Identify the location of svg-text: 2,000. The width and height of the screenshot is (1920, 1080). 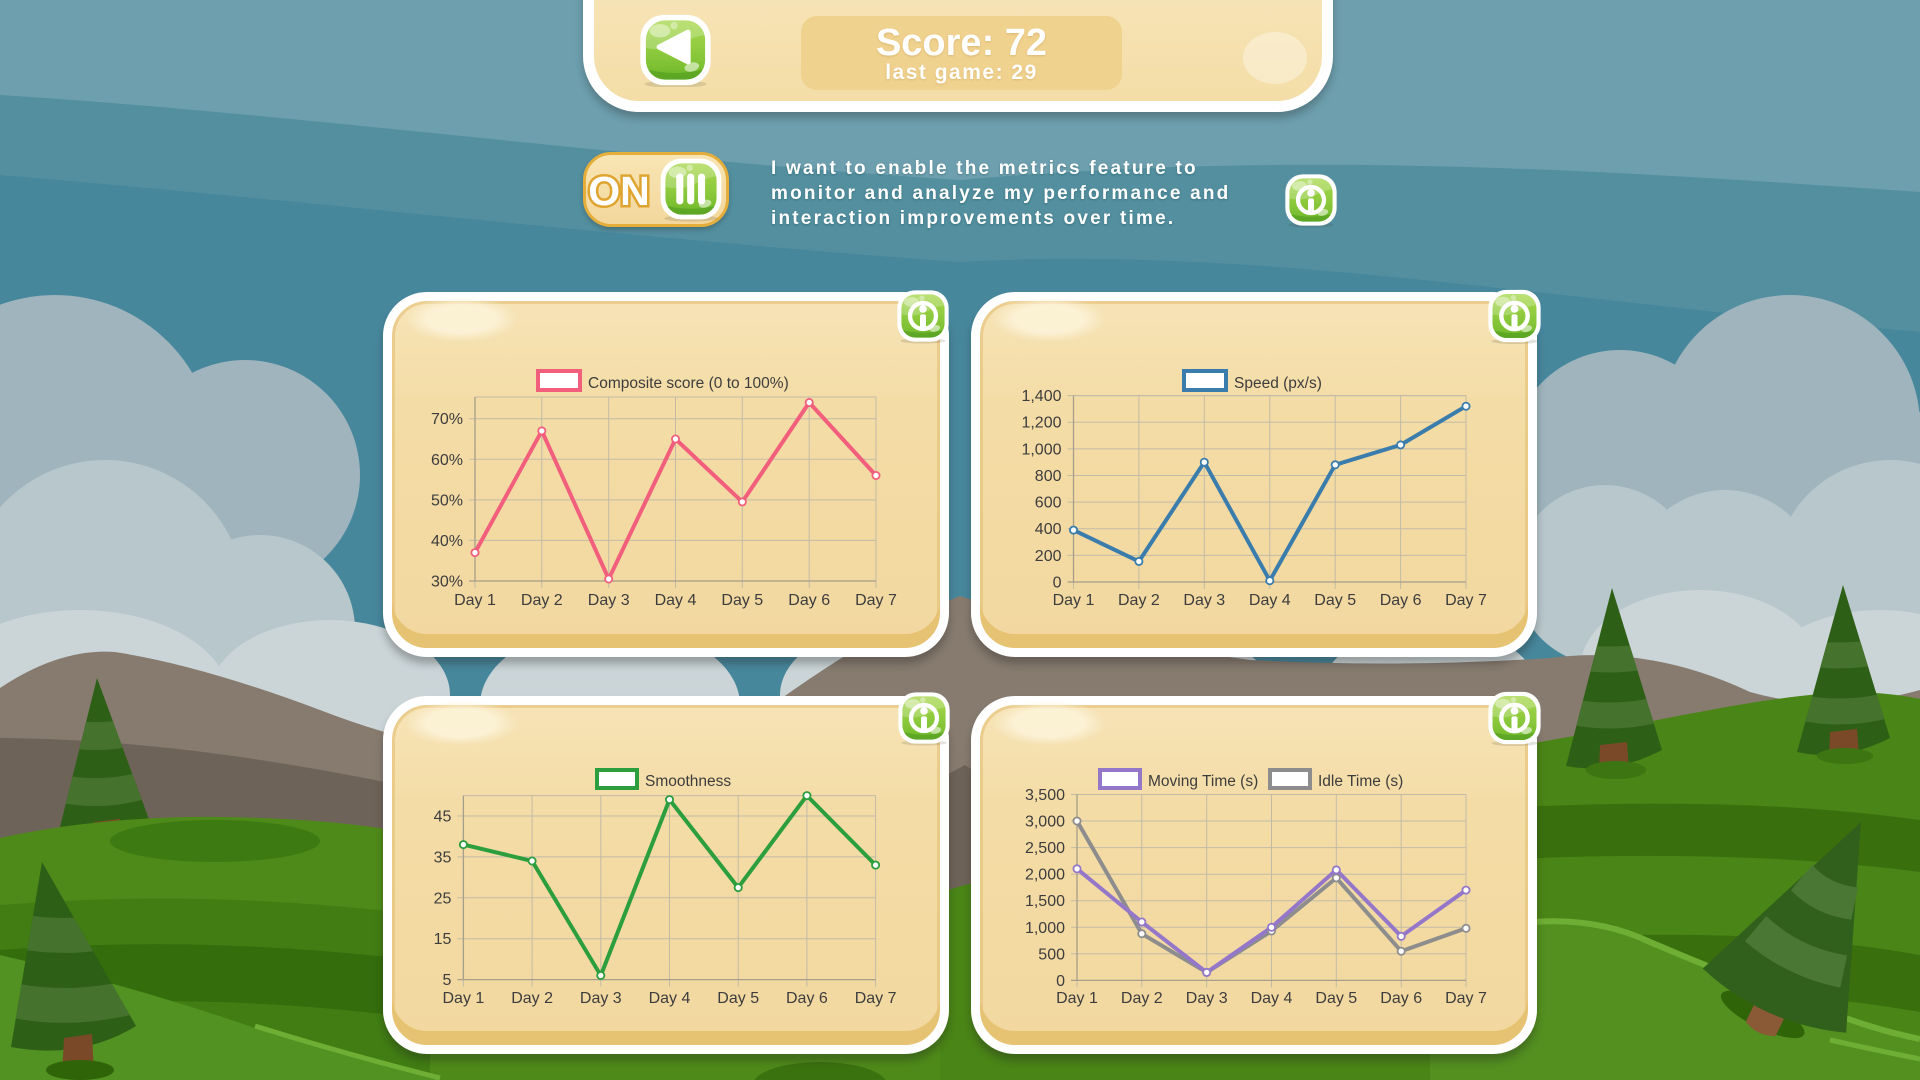
(1045, 875).